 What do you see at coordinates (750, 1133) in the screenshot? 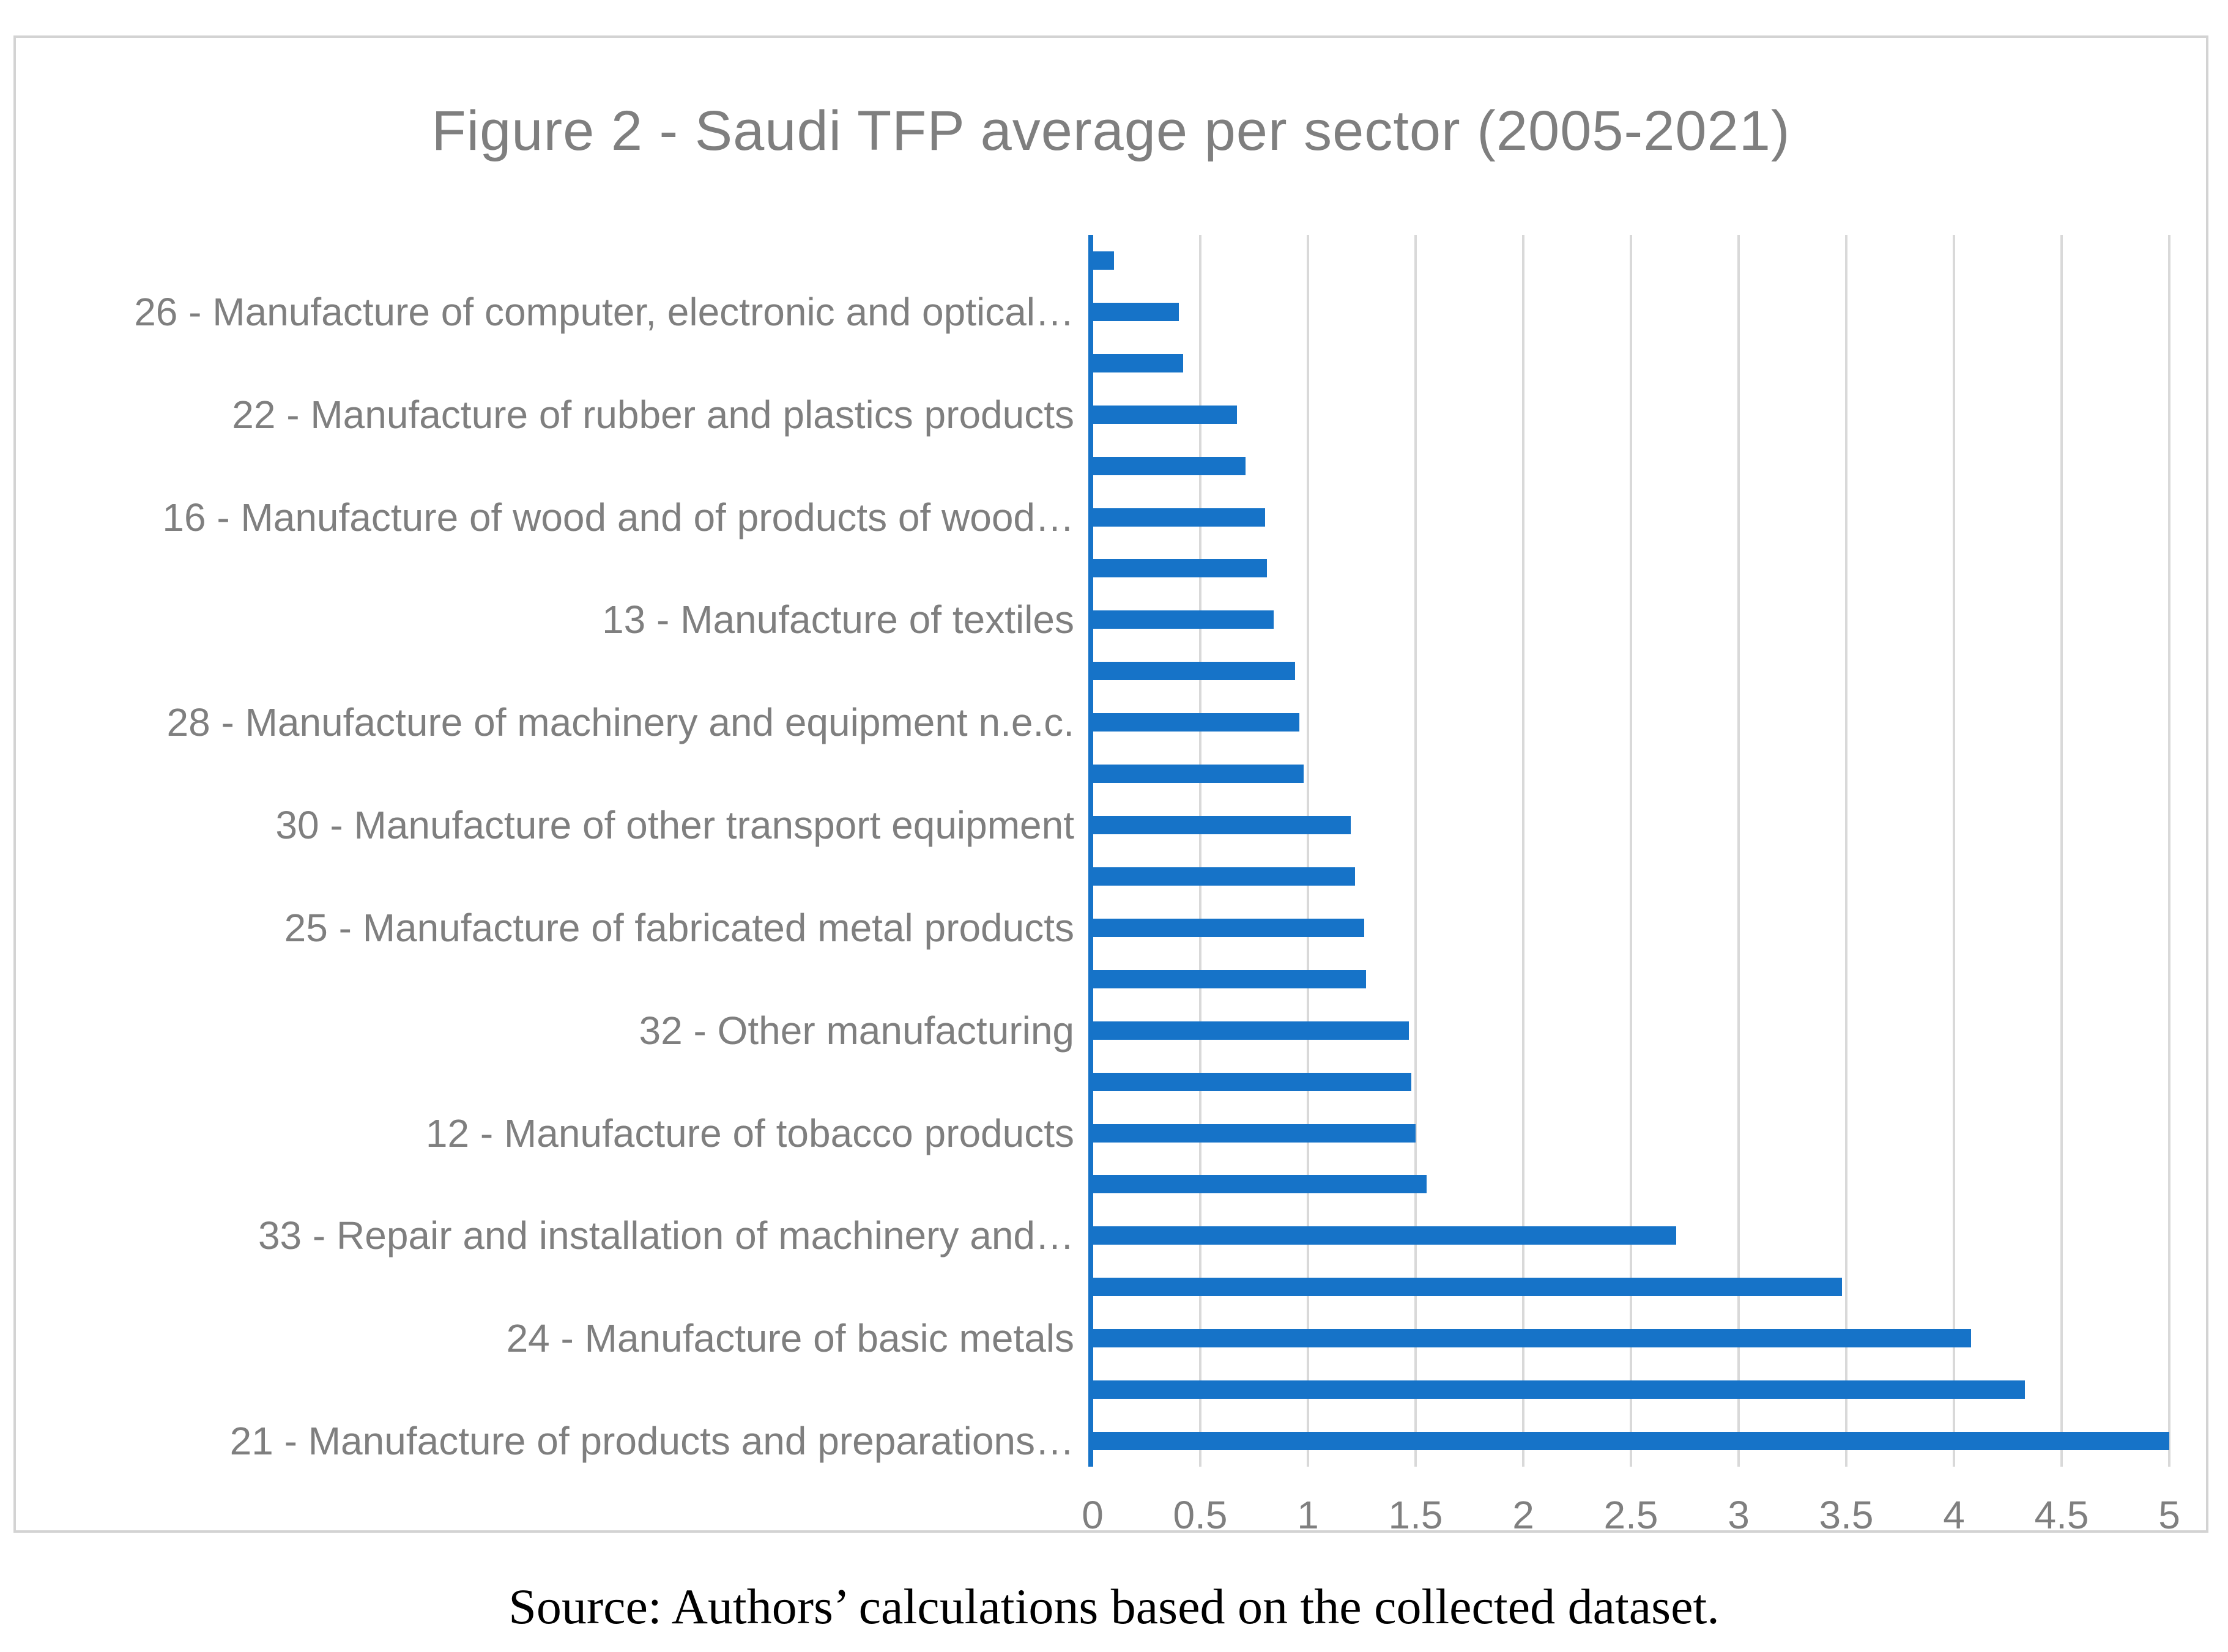
I see `category-label: 12 - Manufacture of tobacco products` at bounding box center [750, 1133].